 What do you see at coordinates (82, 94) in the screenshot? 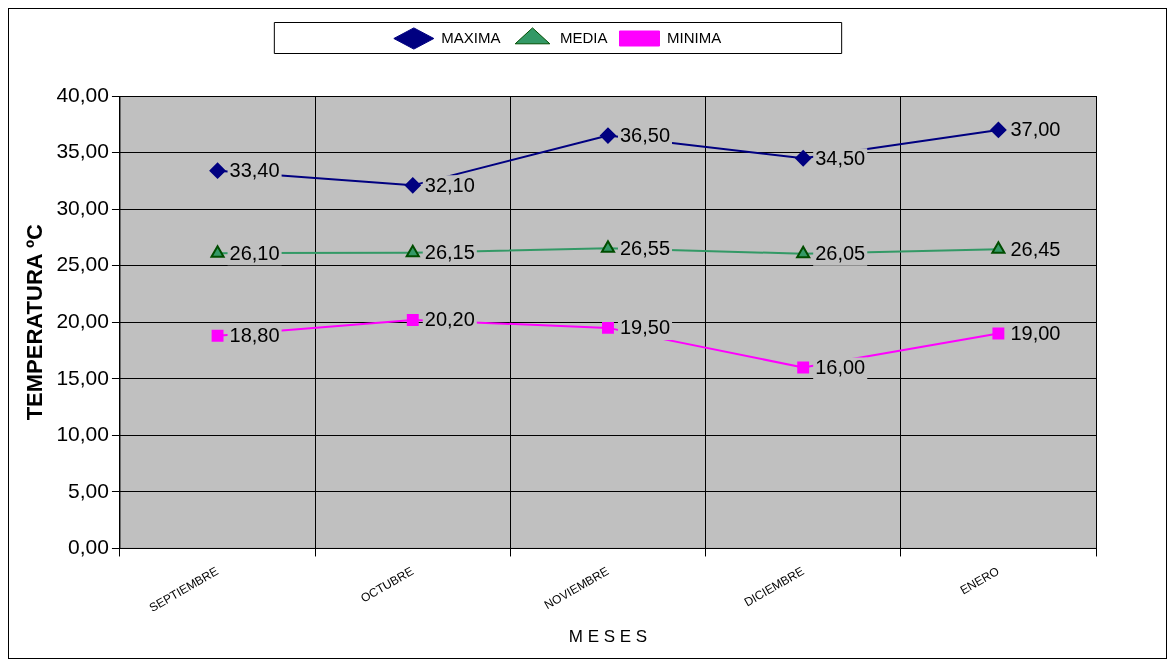
I see `y-tick-label: 40,00` at bounding box center [82, 94].